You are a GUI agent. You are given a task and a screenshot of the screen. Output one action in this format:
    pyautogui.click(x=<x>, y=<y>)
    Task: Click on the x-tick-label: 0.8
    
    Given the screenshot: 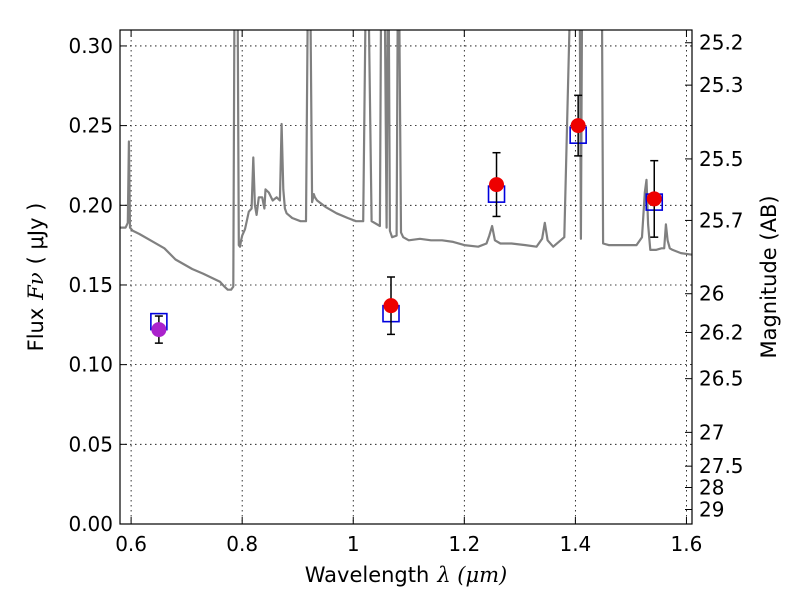 What is the action you would take?
    pyautogui.click(x=242, y=544)
    